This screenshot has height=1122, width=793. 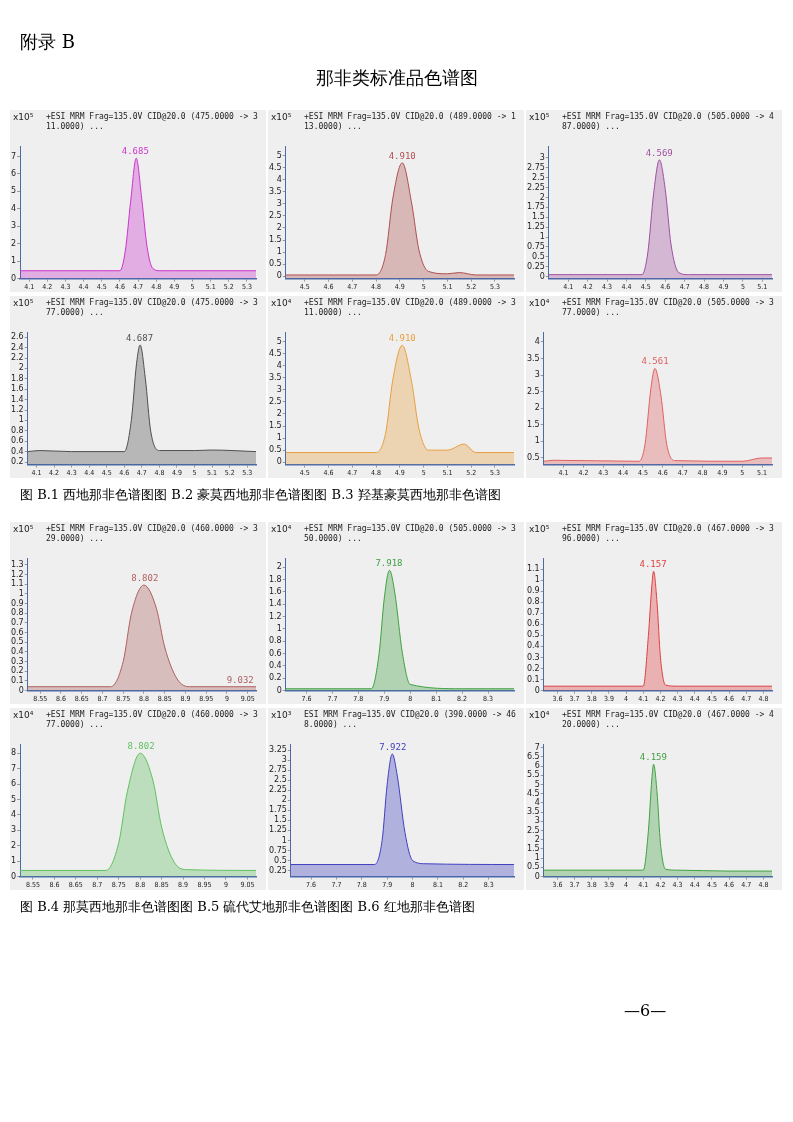 I want to click on y-tick-label: 1.8, so click(x=17, y=378).